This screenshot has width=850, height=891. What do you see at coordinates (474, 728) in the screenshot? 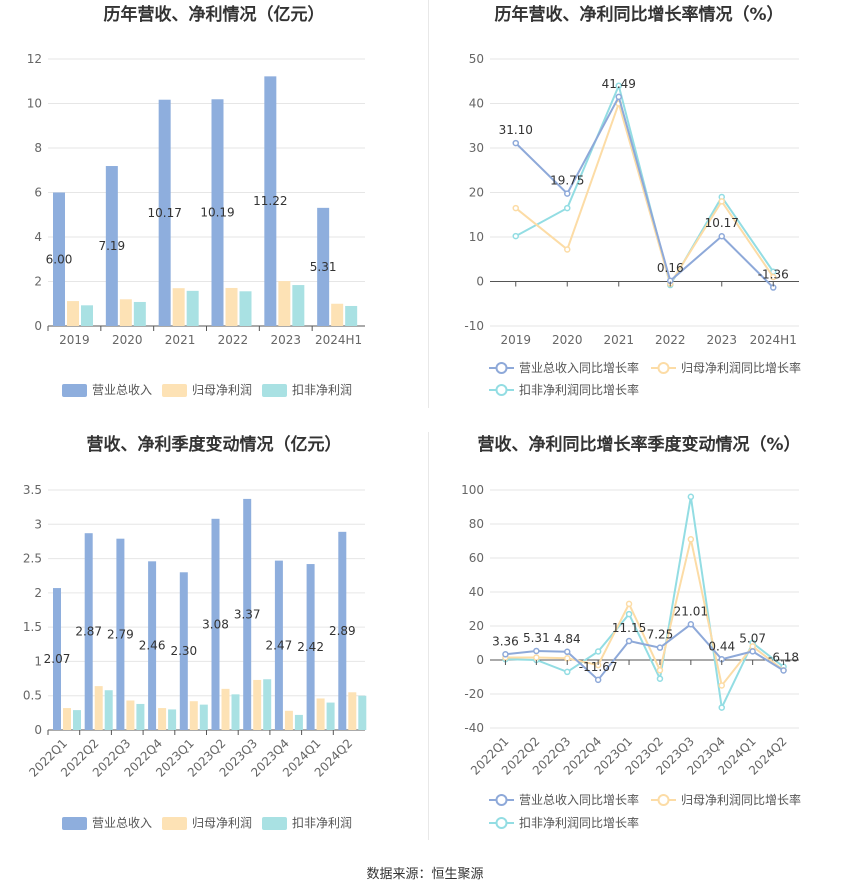
I see `y-tick-label: -40` at bounding box center [474, 728].